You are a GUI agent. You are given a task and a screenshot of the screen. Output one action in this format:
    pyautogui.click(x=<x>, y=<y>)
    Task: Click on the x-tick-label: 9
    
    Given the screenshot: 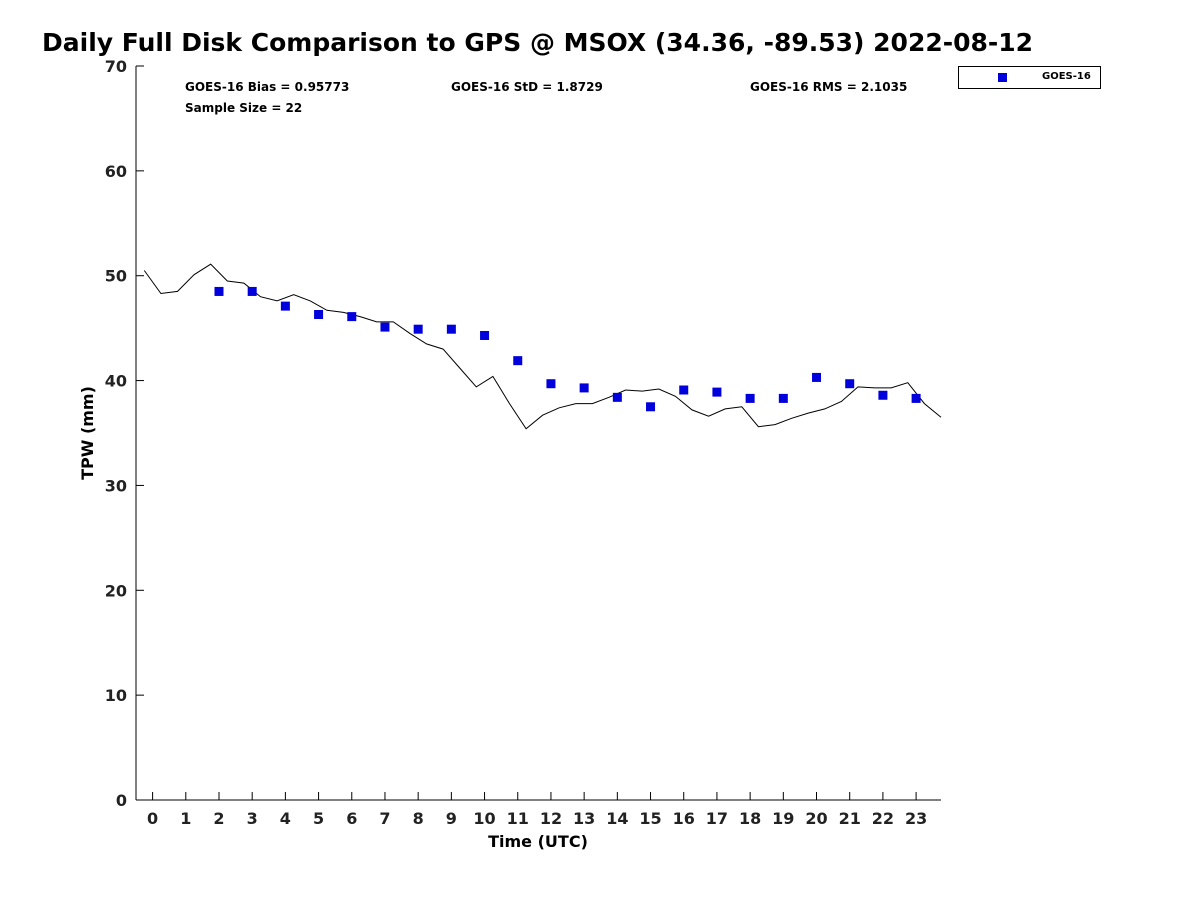 What is the action you would take?
    pyautogui.click(x=451, y=818)
    